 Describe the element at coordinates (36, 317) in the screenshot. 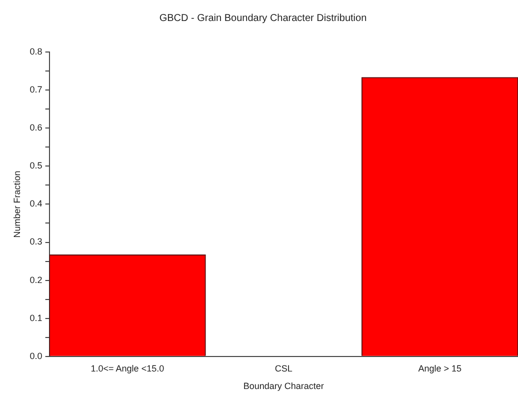

I see `y-tick-label: 0.1` at that location.